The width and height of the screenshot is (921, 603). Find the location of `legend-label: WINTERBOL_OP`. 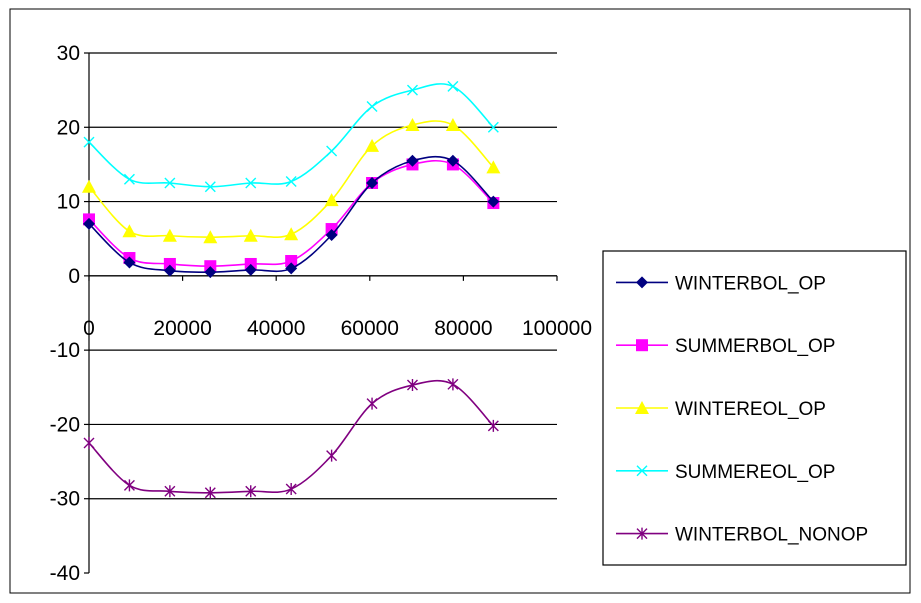

legend-label: WINTERBOL_OP is located at coordinates (750, 283).